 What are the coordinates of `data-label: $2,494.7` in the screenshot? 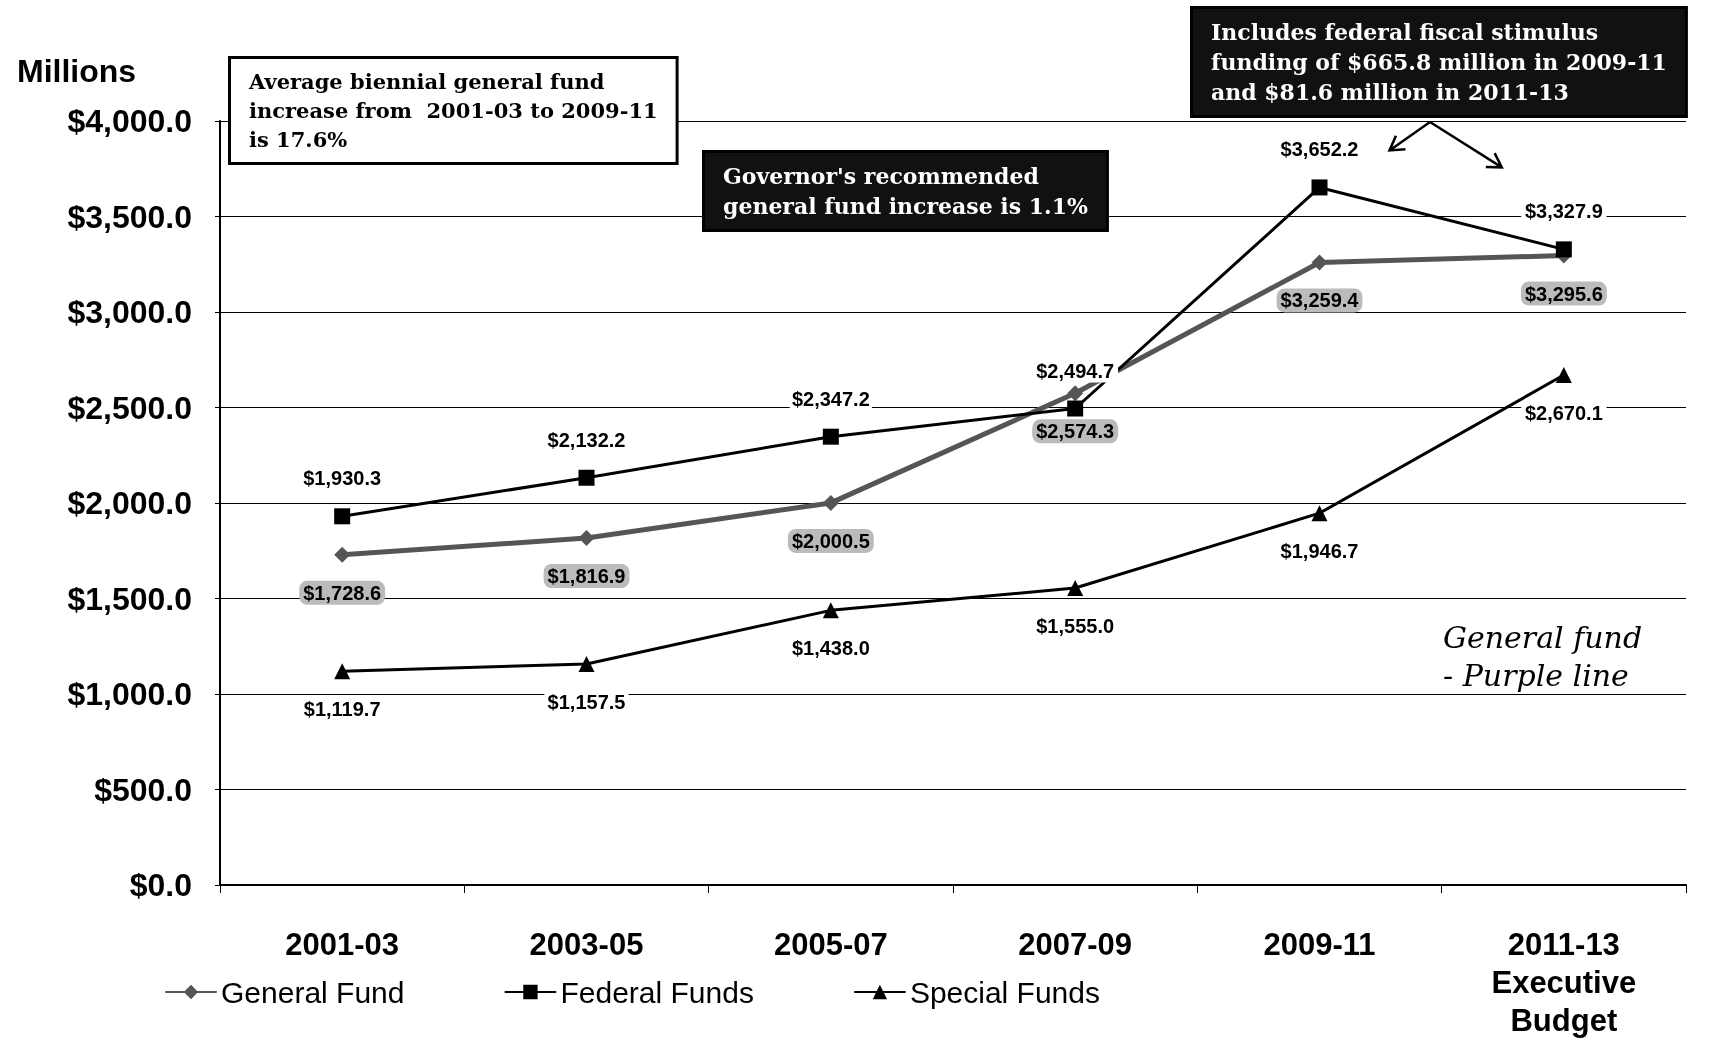 It's located at (1075, 370).